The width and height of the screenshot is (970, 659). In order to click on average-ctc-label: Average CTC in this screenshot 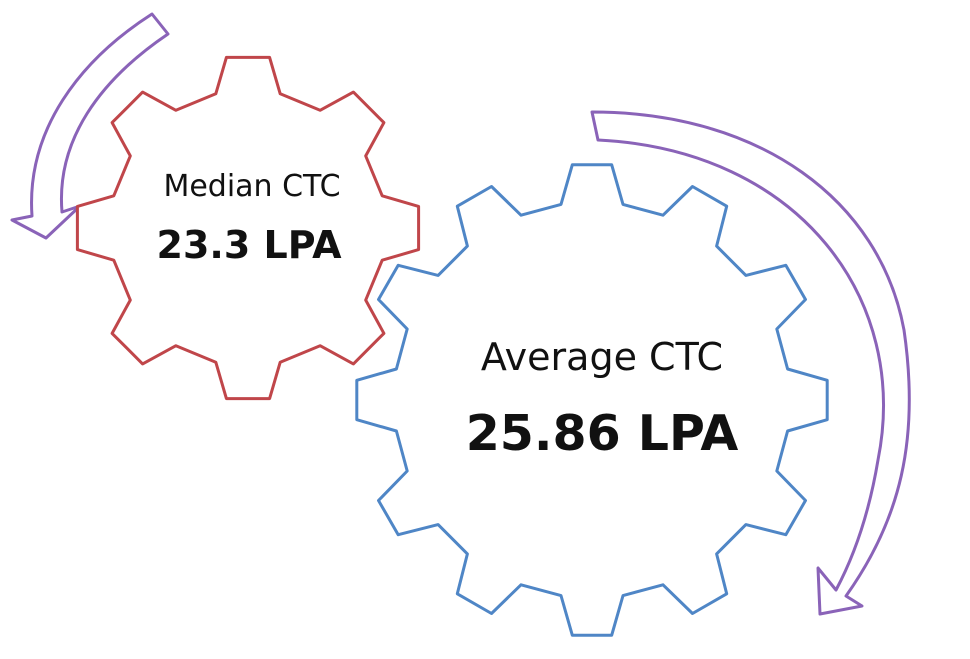, I will do `click(602, 357)`.